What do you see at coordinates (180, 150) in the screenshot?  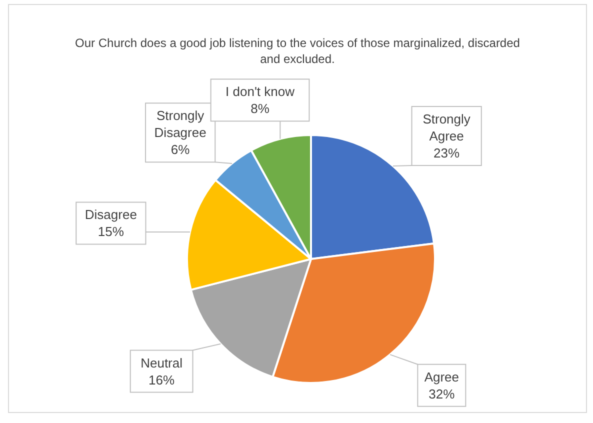 I see `data-label: 6%` at bounding box center [180, 150].